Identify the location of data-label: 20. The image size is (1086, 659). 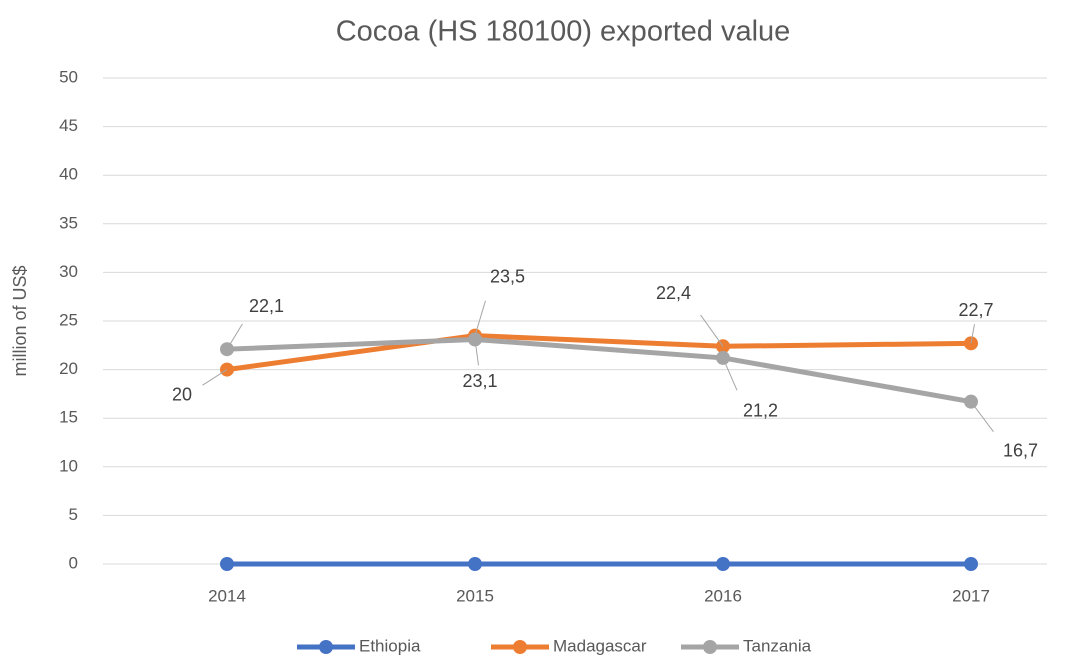
(182, 394).